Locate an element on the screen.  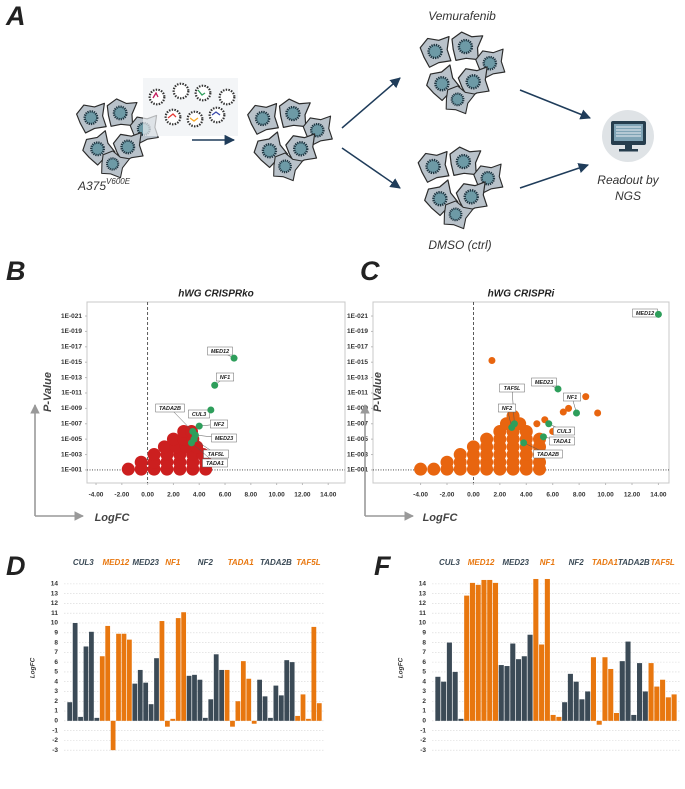
x-tick-label: -2.00 is located at coordinates (121, 495).